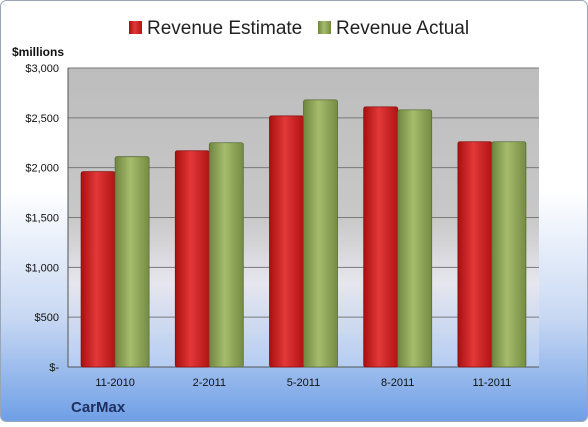  What do you see at coordinates (492, 383) in the screenshot?
I see `x-tick-label: 11-2011` at bounding box center [492, 383].